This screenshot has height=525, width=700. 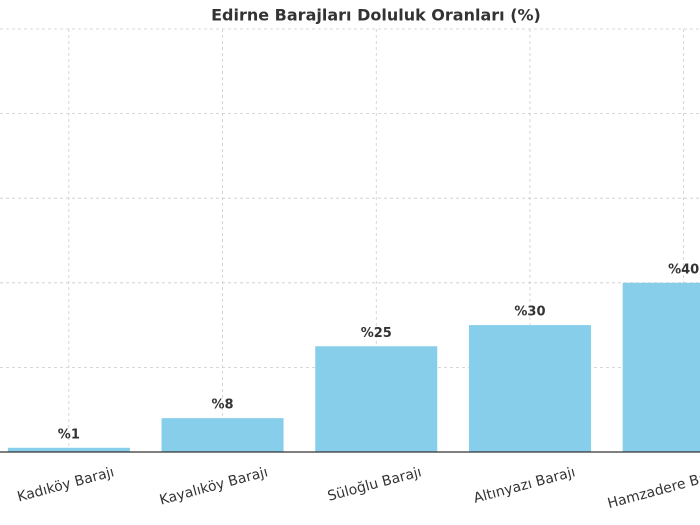 What do you see at coordinates (376, 333) in the screenshot?
I see `value-label: %25` at bounding box center [376, 333].